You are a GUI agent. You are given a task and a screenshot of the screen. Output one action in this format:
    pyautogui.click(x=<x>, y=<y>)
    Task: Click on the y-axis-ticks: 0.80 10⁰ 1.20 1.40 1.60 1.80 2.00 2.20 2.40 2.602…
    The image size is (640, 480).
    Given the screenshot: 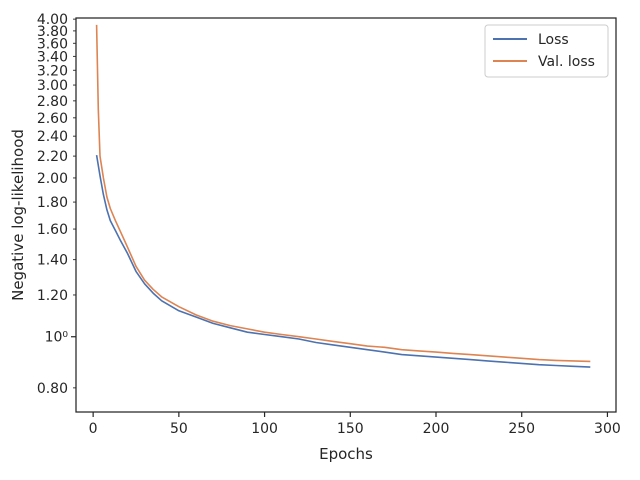 What is the action you would take?
    pyautogui.click(x=56, y=204)
    